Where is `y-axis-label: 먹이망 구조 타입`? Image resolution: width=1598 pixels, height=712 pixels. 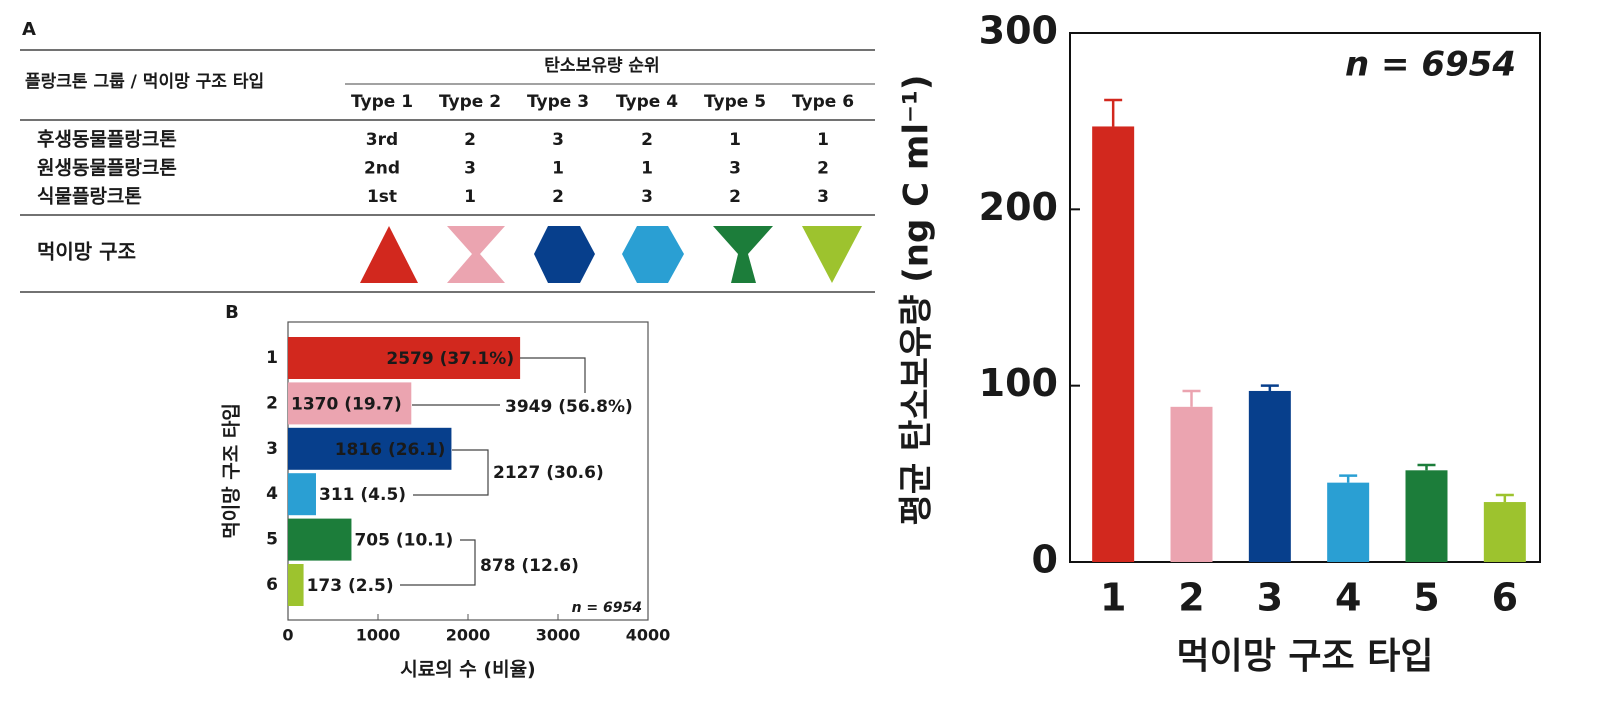 y-axis-label: 먹이망 구조 타입 is located at coordinates (232, 471).